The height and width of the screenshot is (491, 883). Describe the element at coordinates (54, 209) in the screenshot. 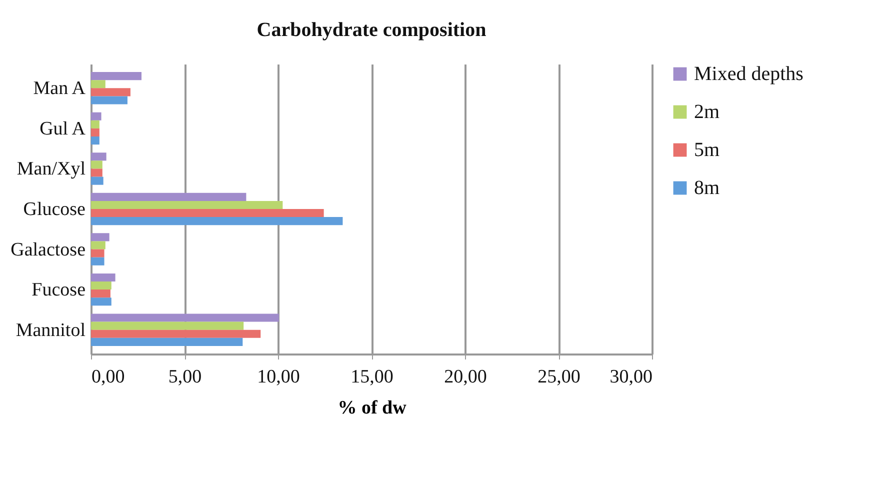

I see `y-tick-label: Glucose` at that location.